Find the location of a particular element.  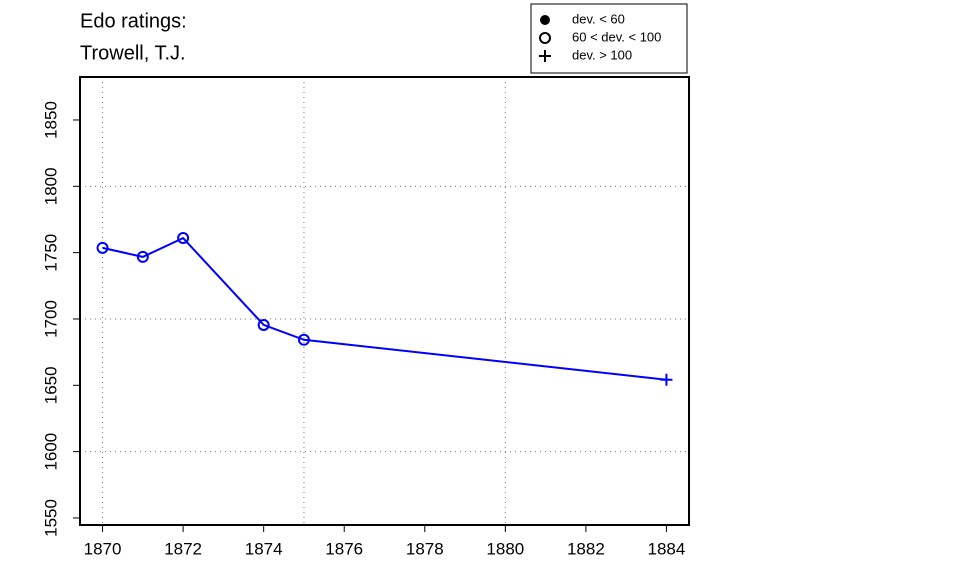

y-tick-label: 1700 is located at coordinates (50, 319).